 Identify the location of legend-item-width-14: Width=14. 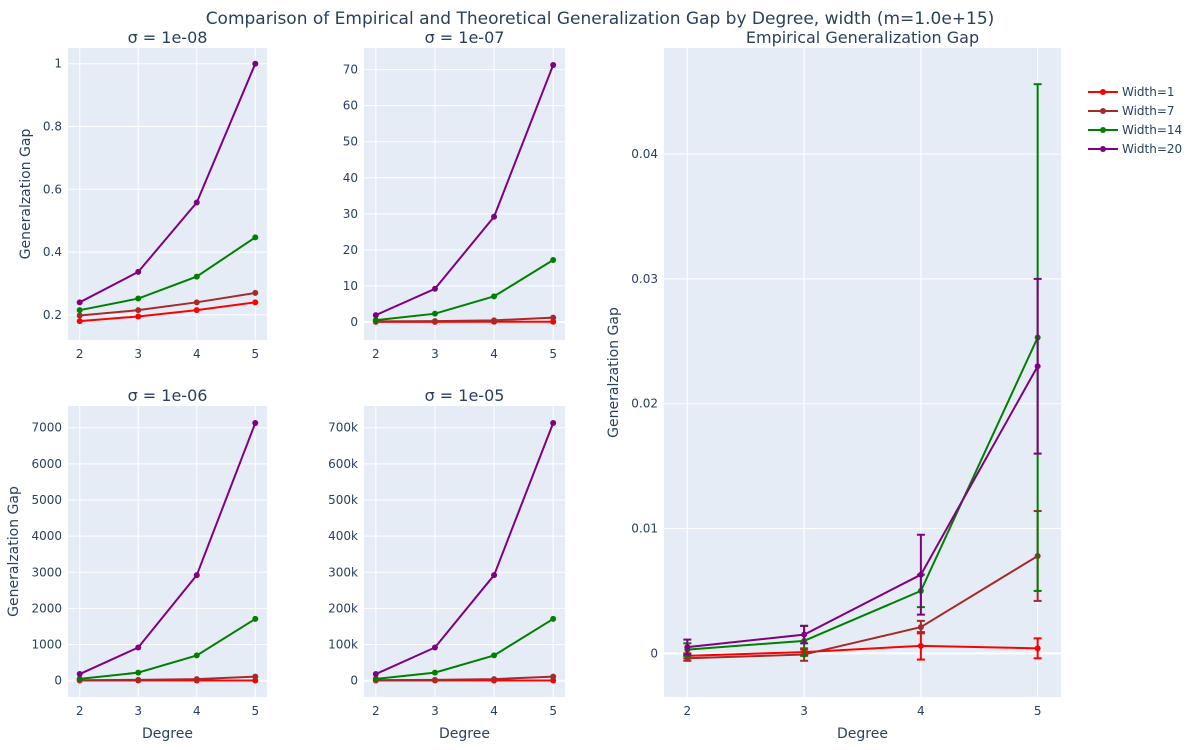
(1135, 130).